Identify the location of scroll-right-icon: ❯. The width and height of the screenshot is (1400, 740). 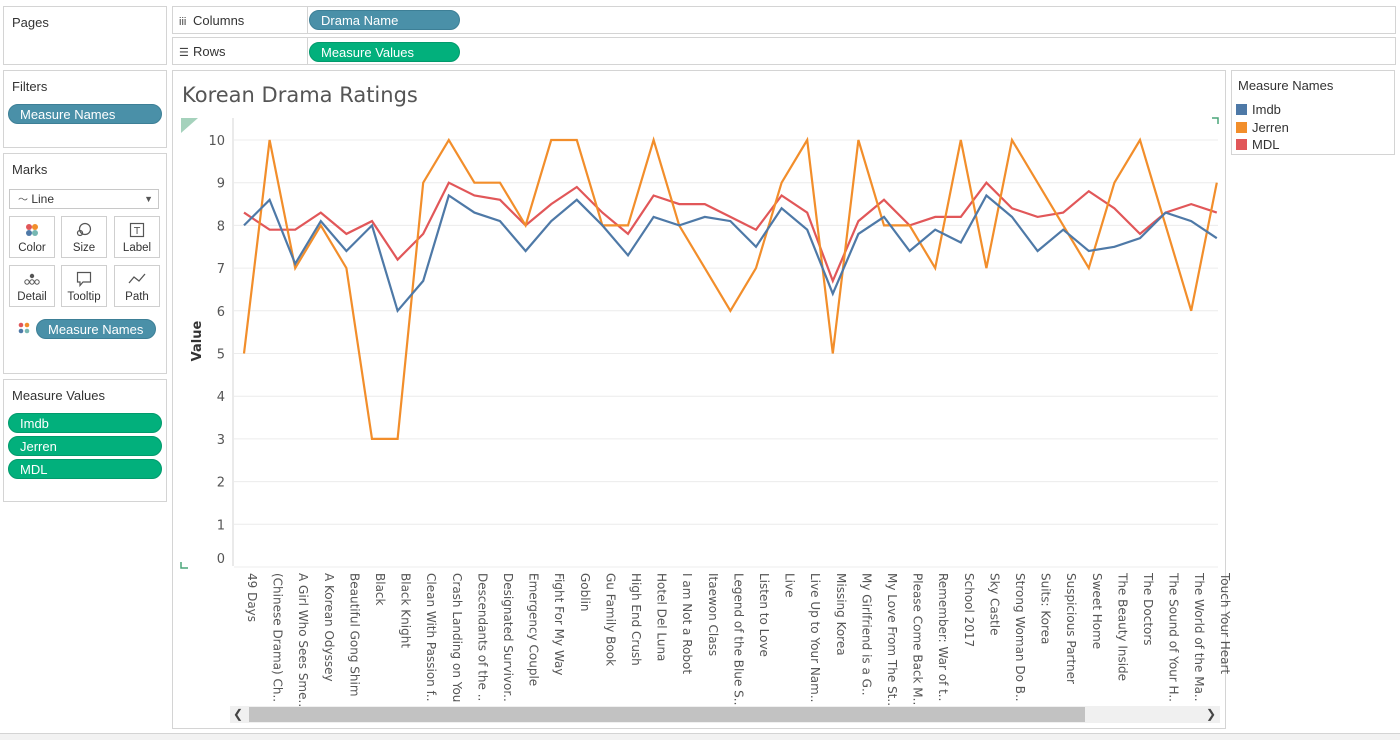
(1210, 714).